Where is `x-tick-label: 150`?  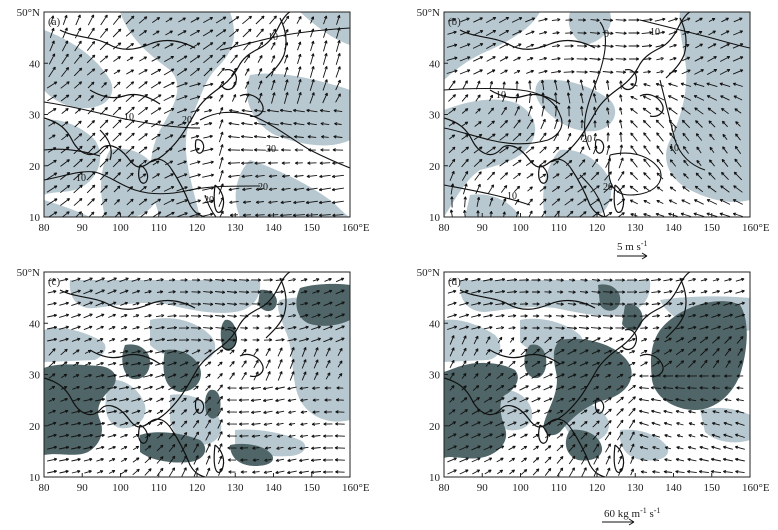 x-tick-label: 150 is located at coordinates (312, 488).